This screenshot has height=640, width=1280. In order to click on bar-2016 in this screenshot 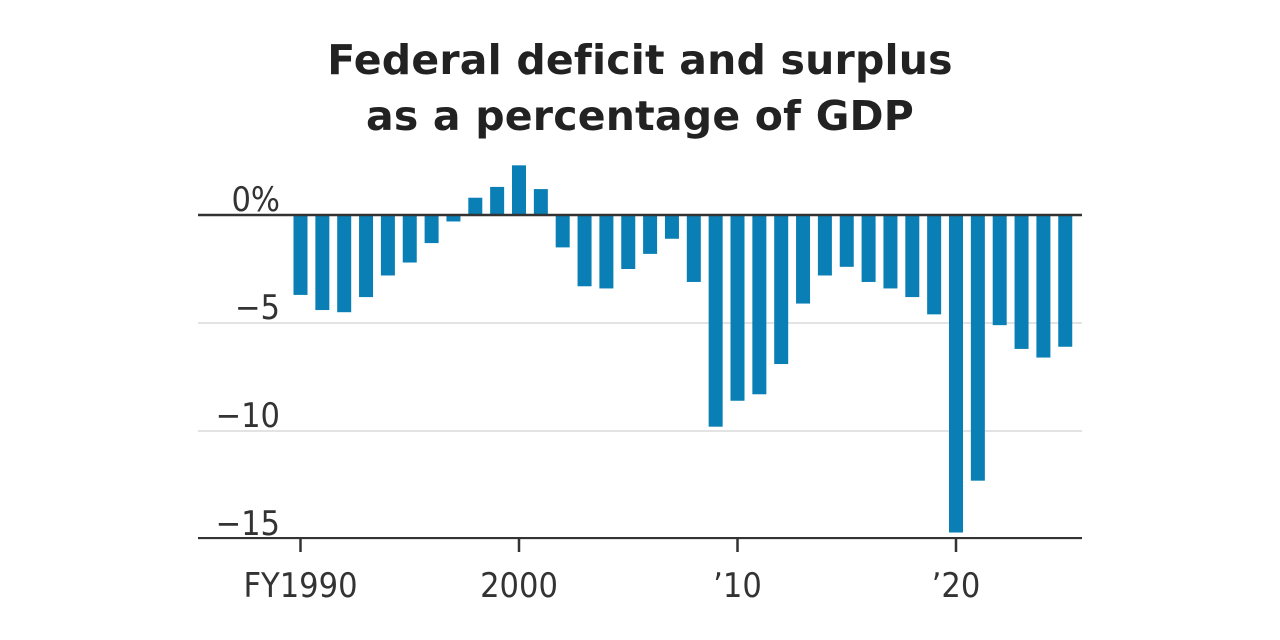, I will do `click(868, 248)`.